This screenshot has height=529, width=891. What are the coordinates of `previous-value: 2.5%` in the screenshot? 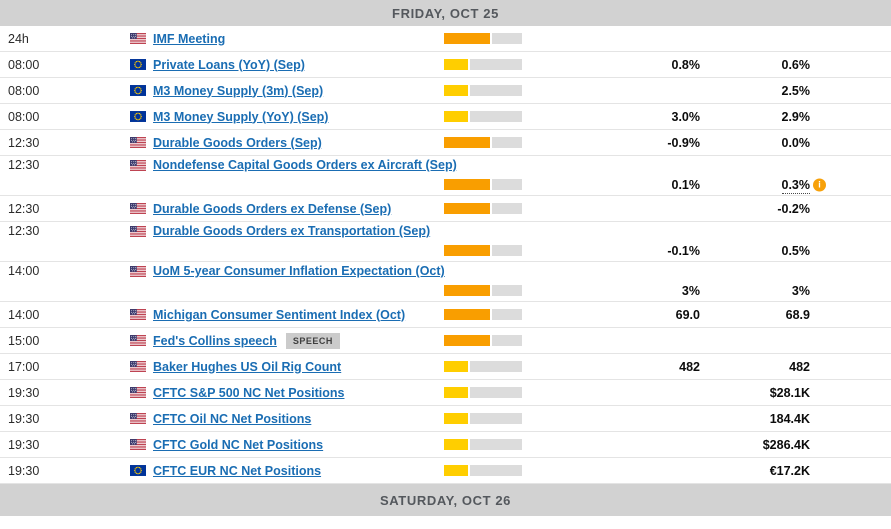 It's located at (796, 90).